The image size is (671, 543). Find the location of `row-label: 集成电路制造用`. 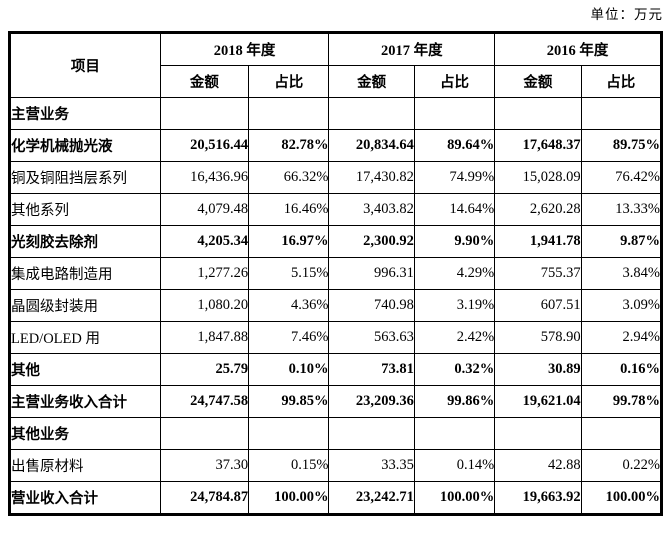

row-label: 集成电路制造用 is located at coordinates (85, 273).